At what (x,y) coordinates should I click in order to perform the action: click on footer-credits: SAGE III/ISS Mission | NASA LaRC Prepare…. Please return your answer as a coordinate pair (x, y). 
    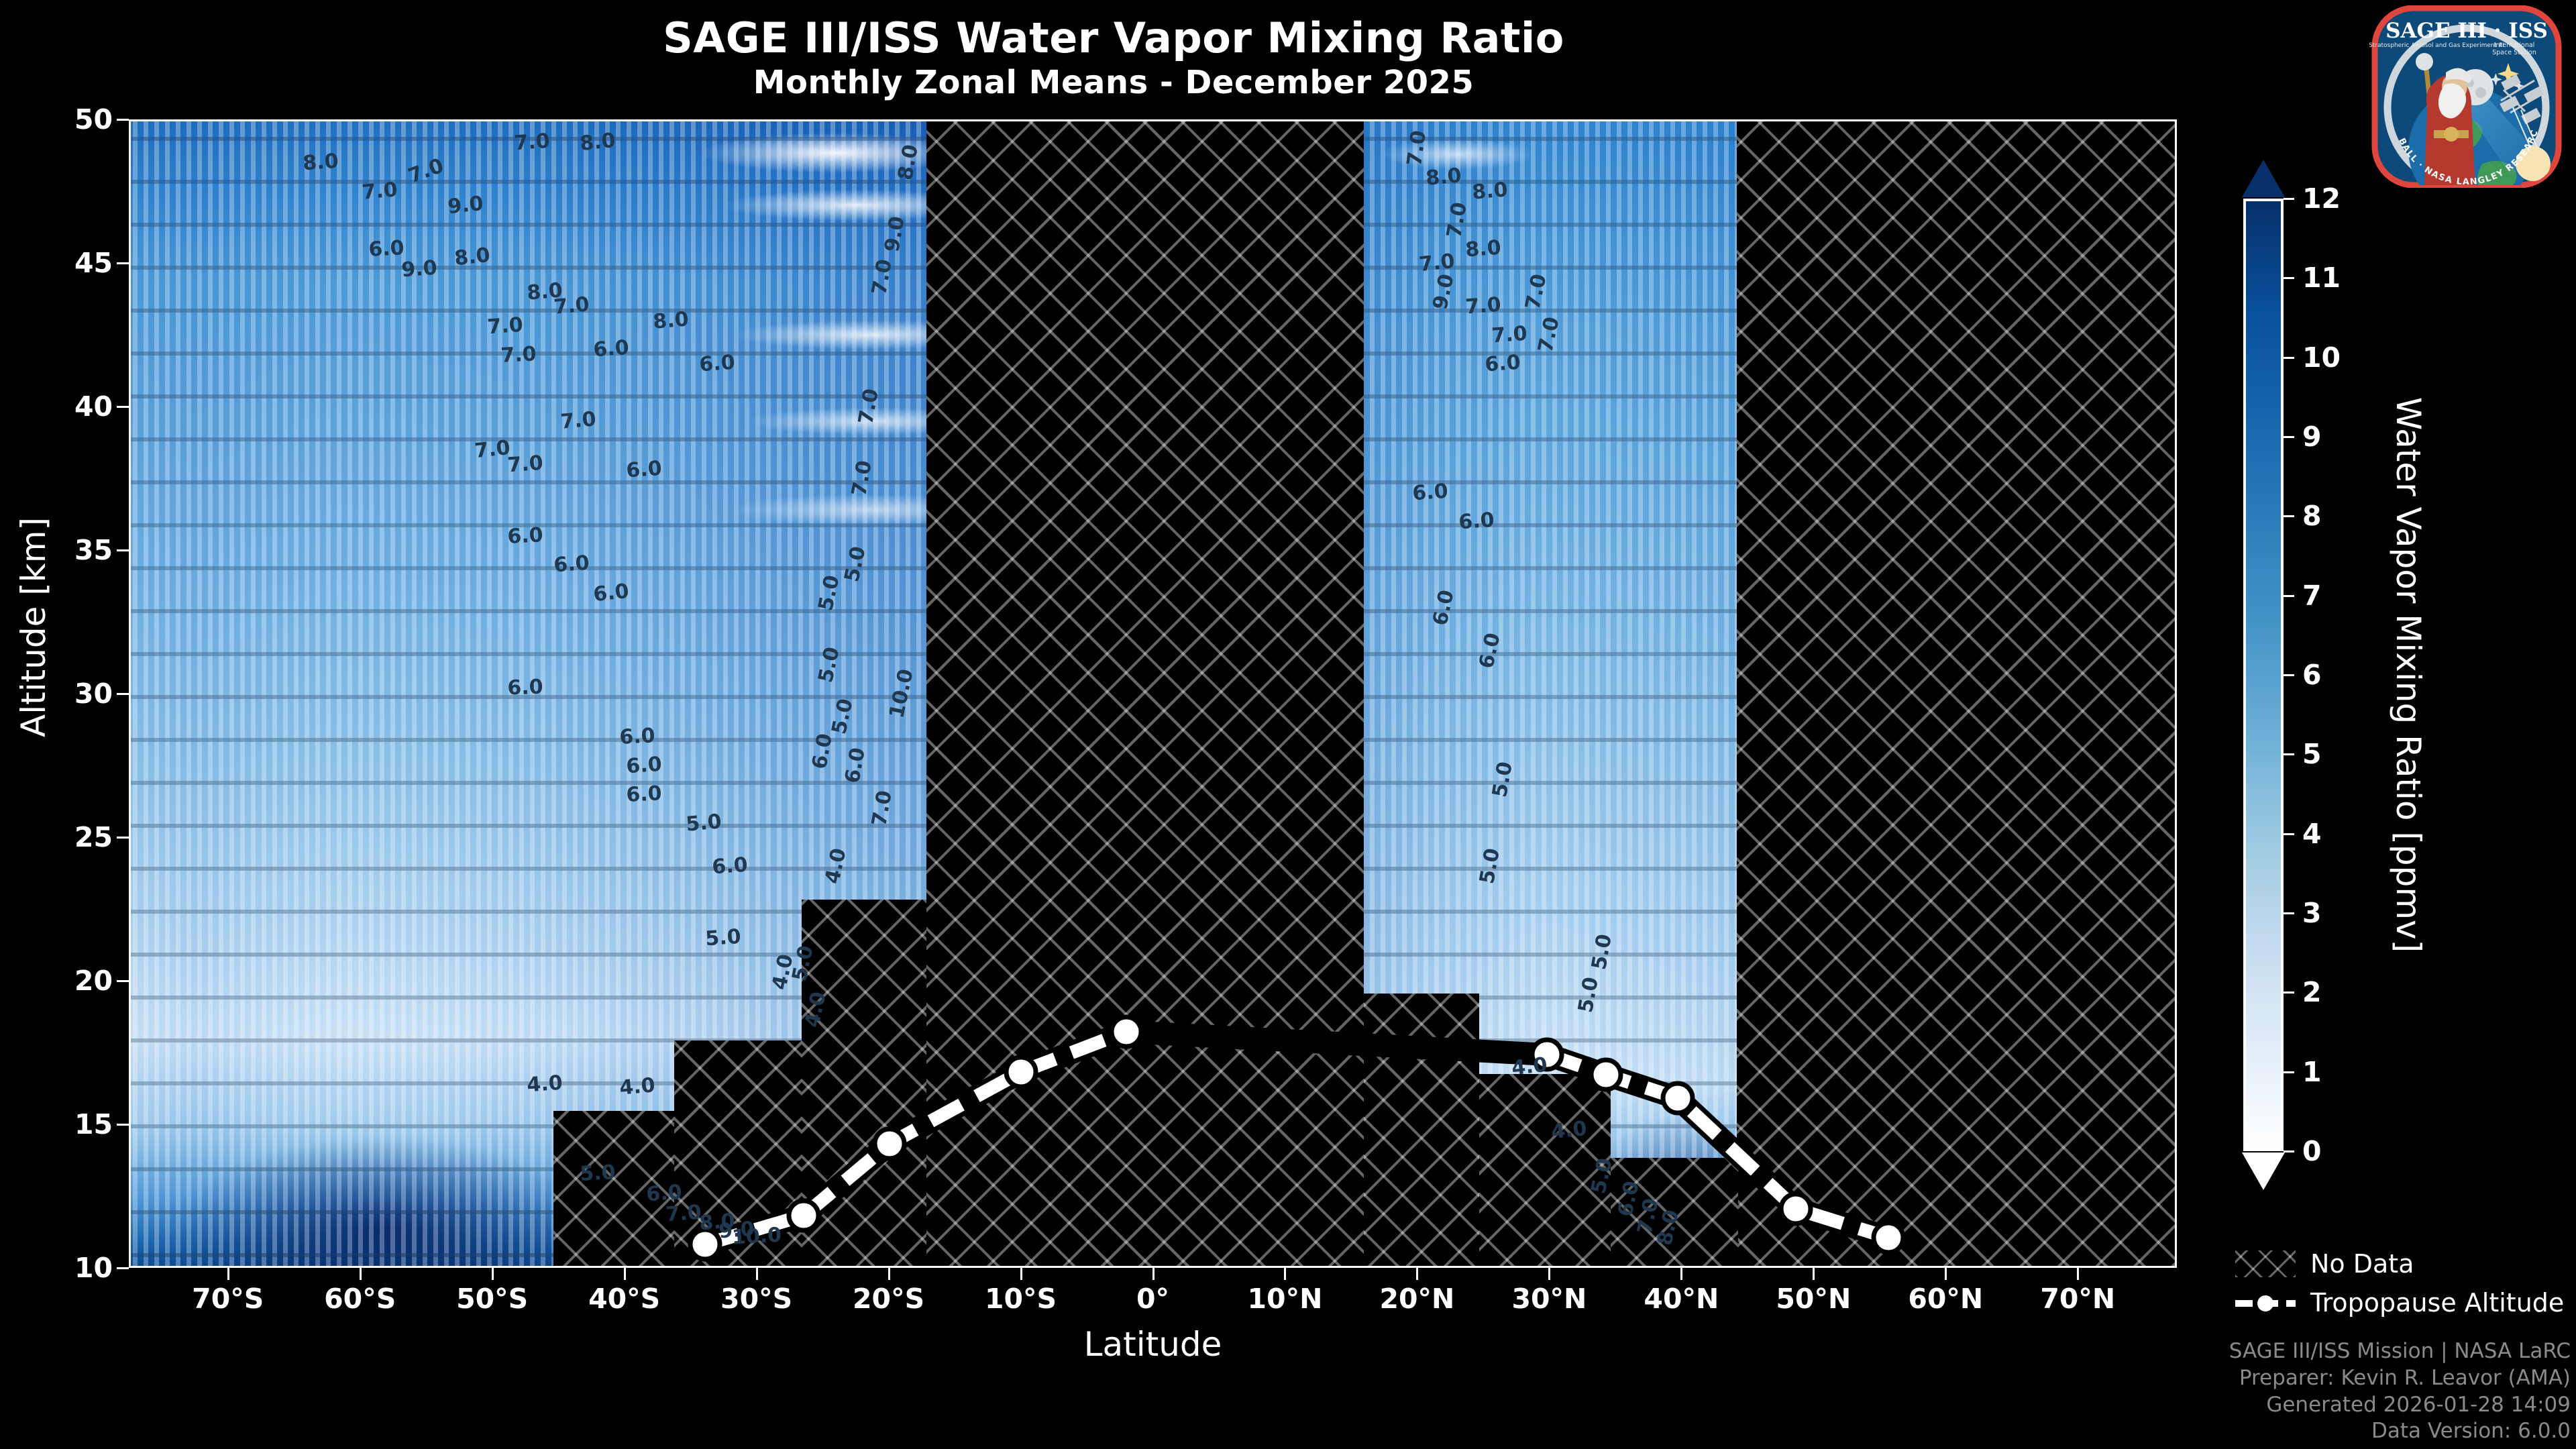
    Looking at the image, I should click on (2400, 1391).